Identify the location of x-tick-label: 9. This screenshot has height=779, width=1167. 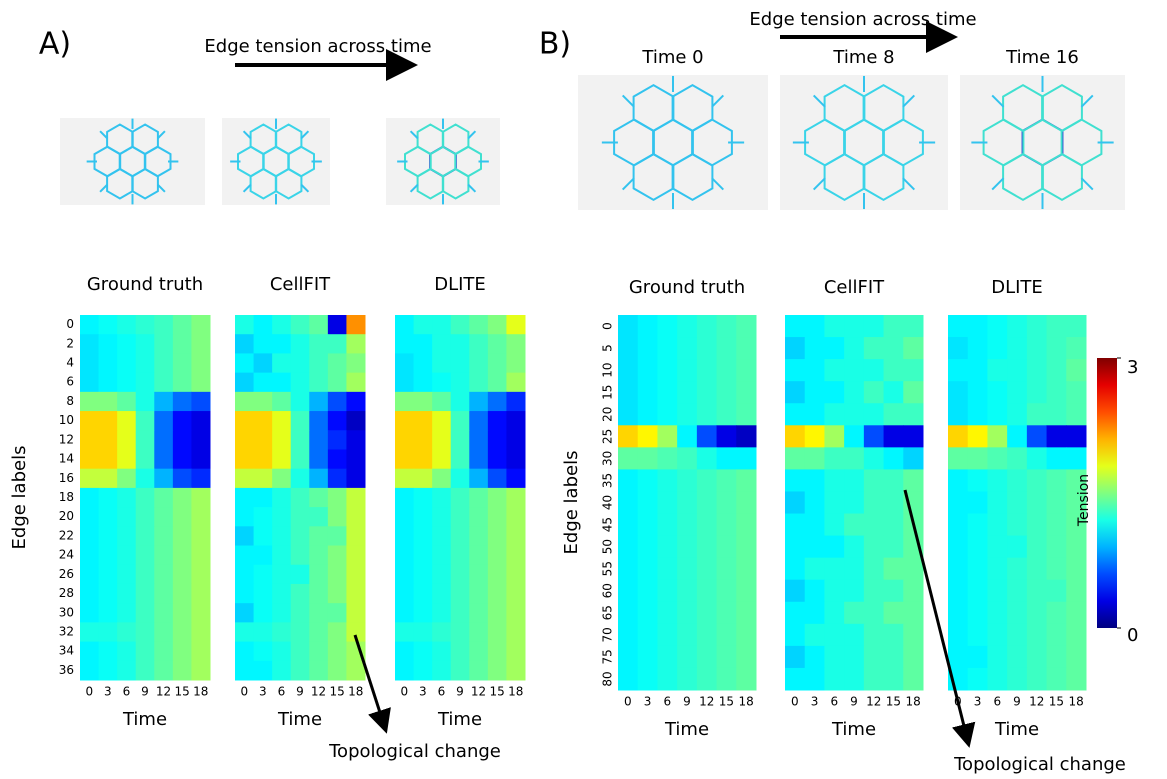
(1017, 702).